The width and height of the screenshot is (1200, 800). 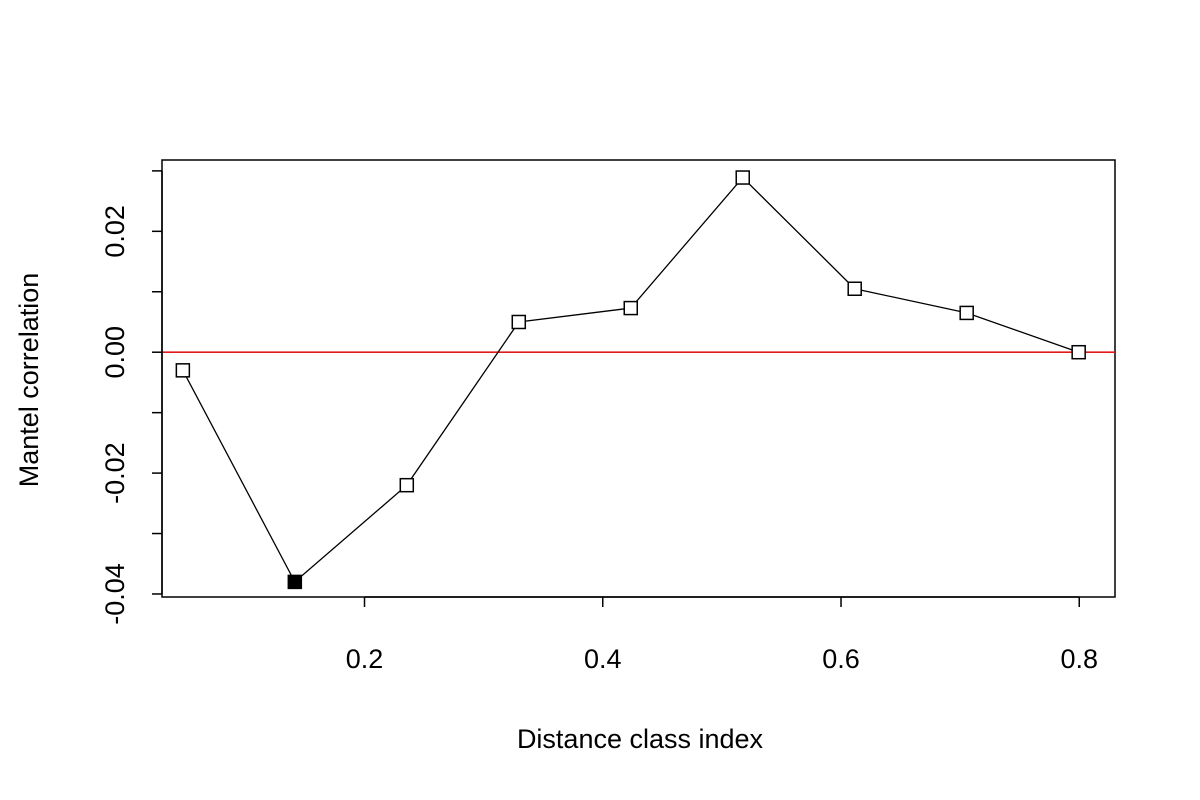 I want to click on x-axis: 0.2 0.4 0.6 0.8, so click(x=722, y=635).